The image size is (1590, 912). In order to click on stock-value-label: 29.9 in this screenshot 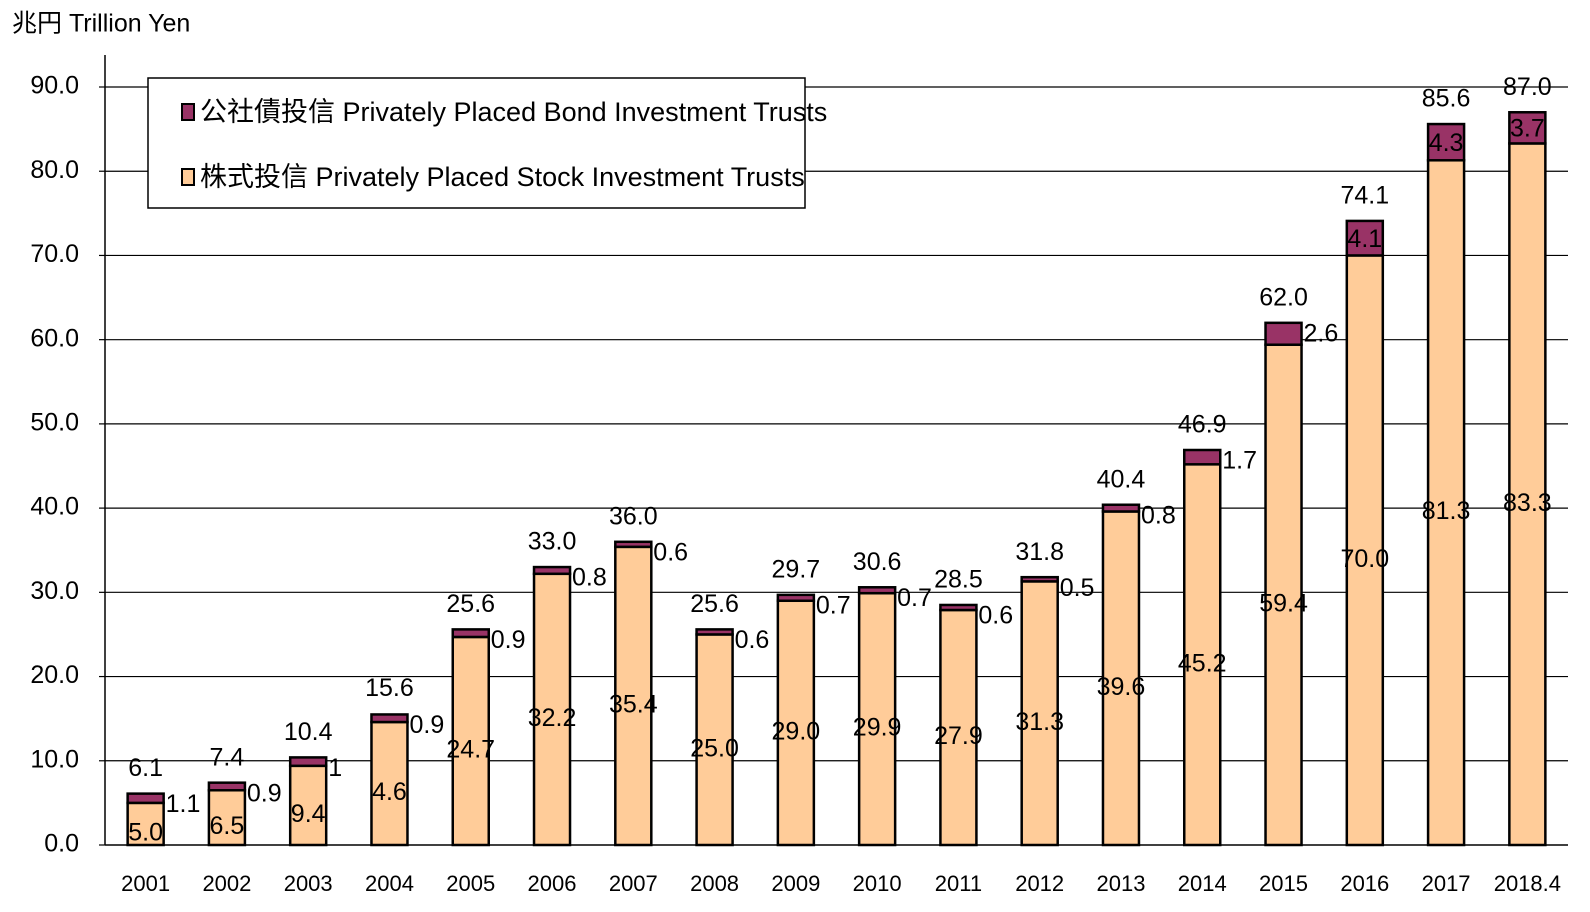, I will do `click(877, 728)`.